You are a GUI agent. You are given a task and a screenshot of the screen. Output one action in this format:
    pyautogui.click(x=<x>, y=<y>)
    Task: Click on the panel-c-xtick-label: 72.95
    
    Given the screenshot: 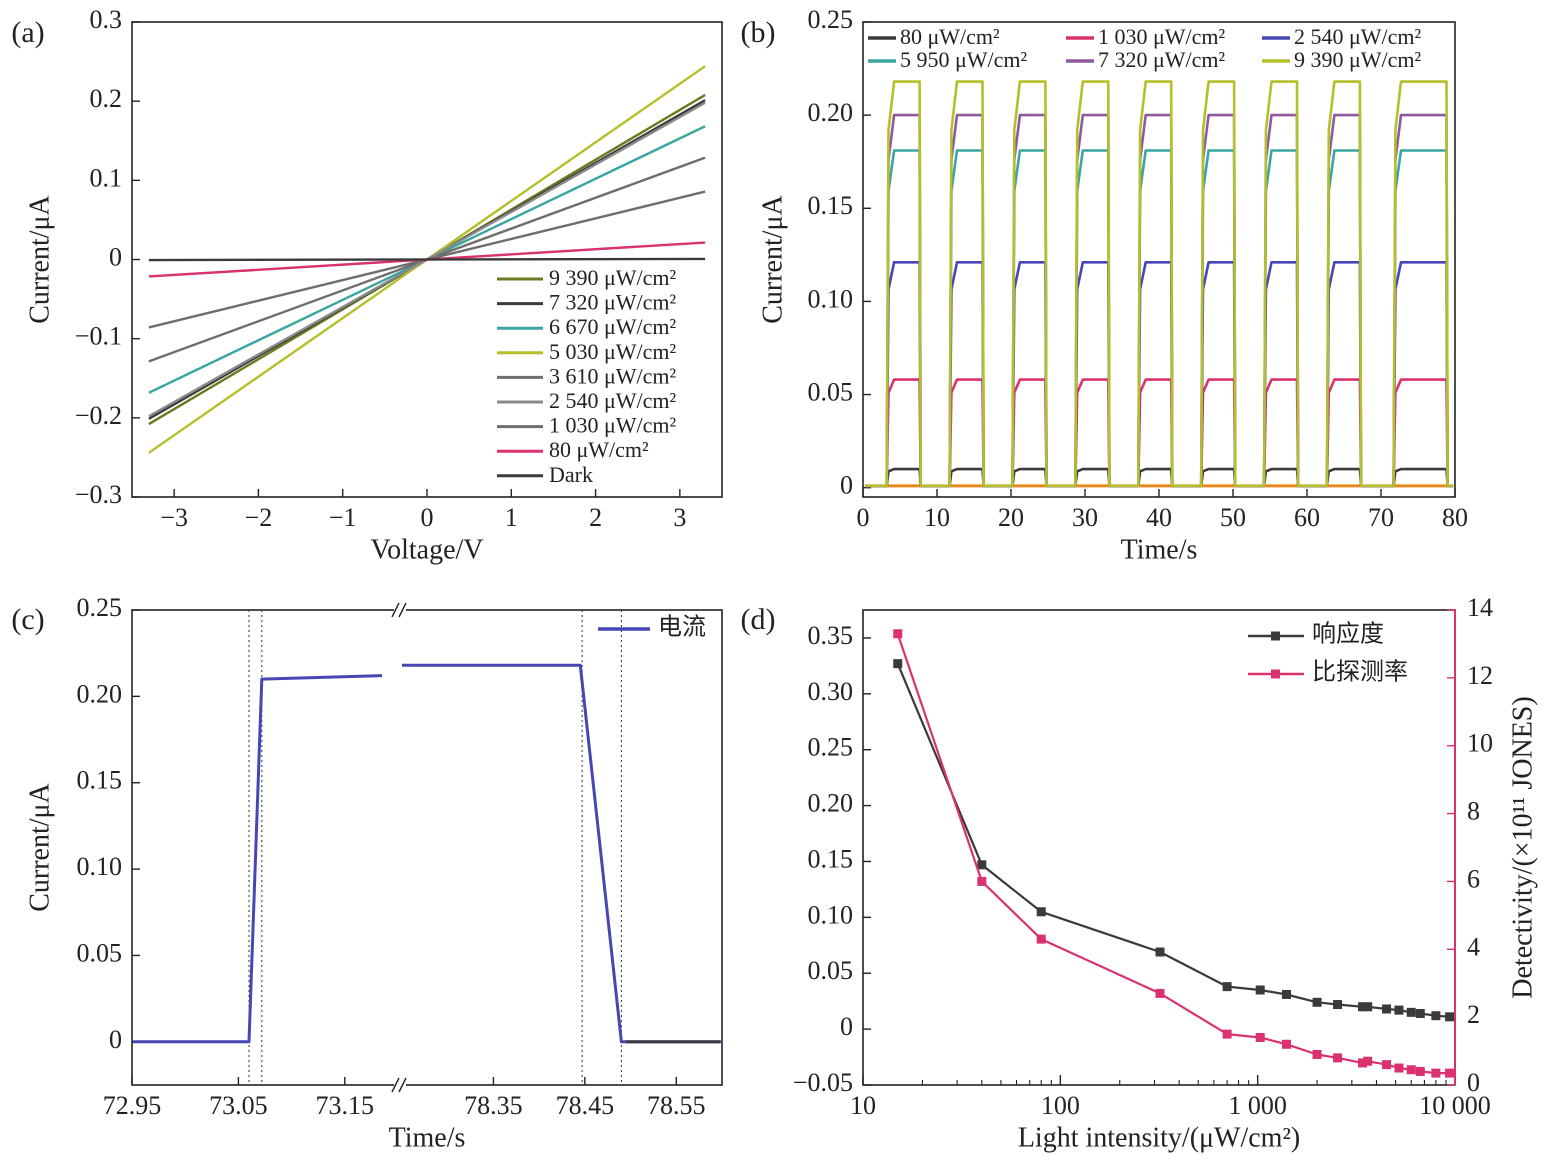 What is the action you would take?
    pyautogui.click(x=132, y=1105)
    